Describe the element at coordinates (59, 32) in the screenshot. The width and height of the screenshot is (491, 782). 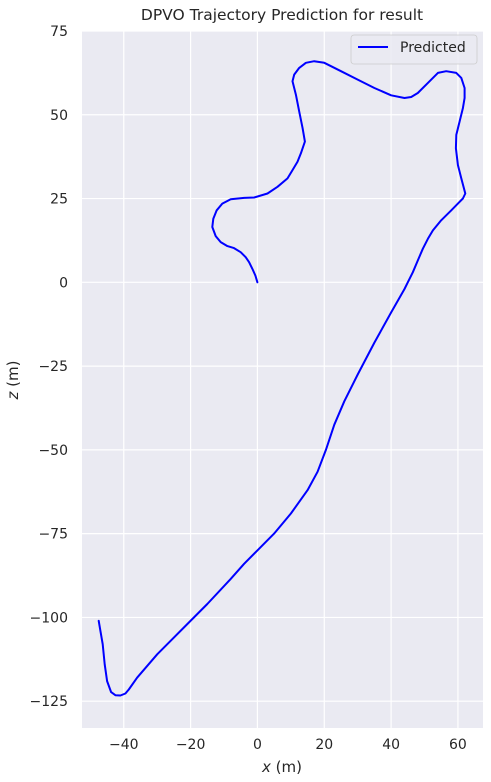
I see `y-tick-label: 75` at that location.